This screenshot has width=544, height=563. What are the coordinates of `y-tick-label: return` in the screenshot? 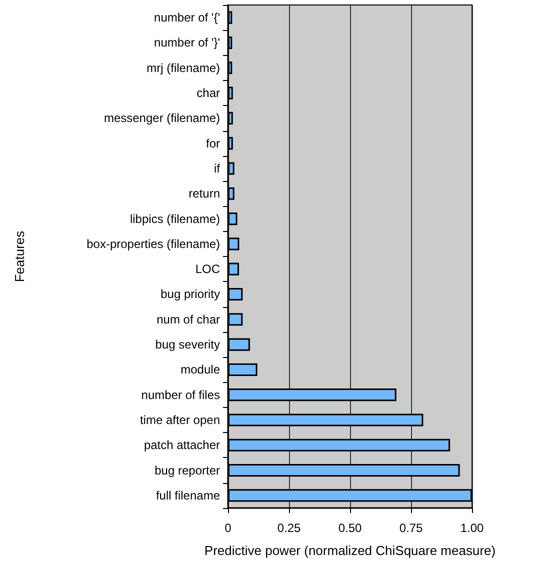 It's located at (204, 193).